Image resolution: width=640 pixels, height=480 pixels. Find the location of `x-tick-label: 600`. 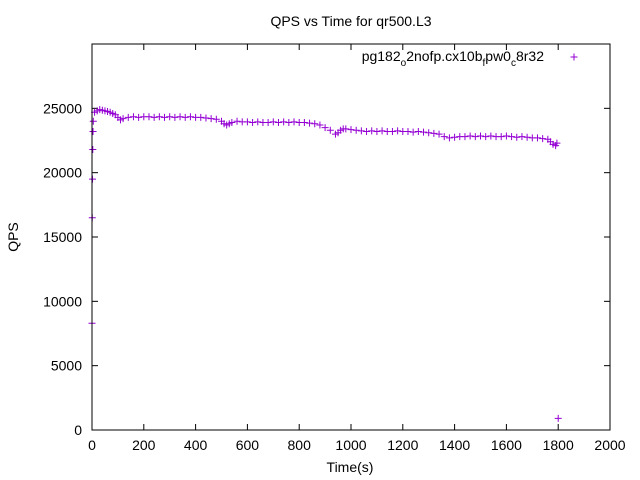

x-tick-label: 600 is located at coordinates (248, 445).